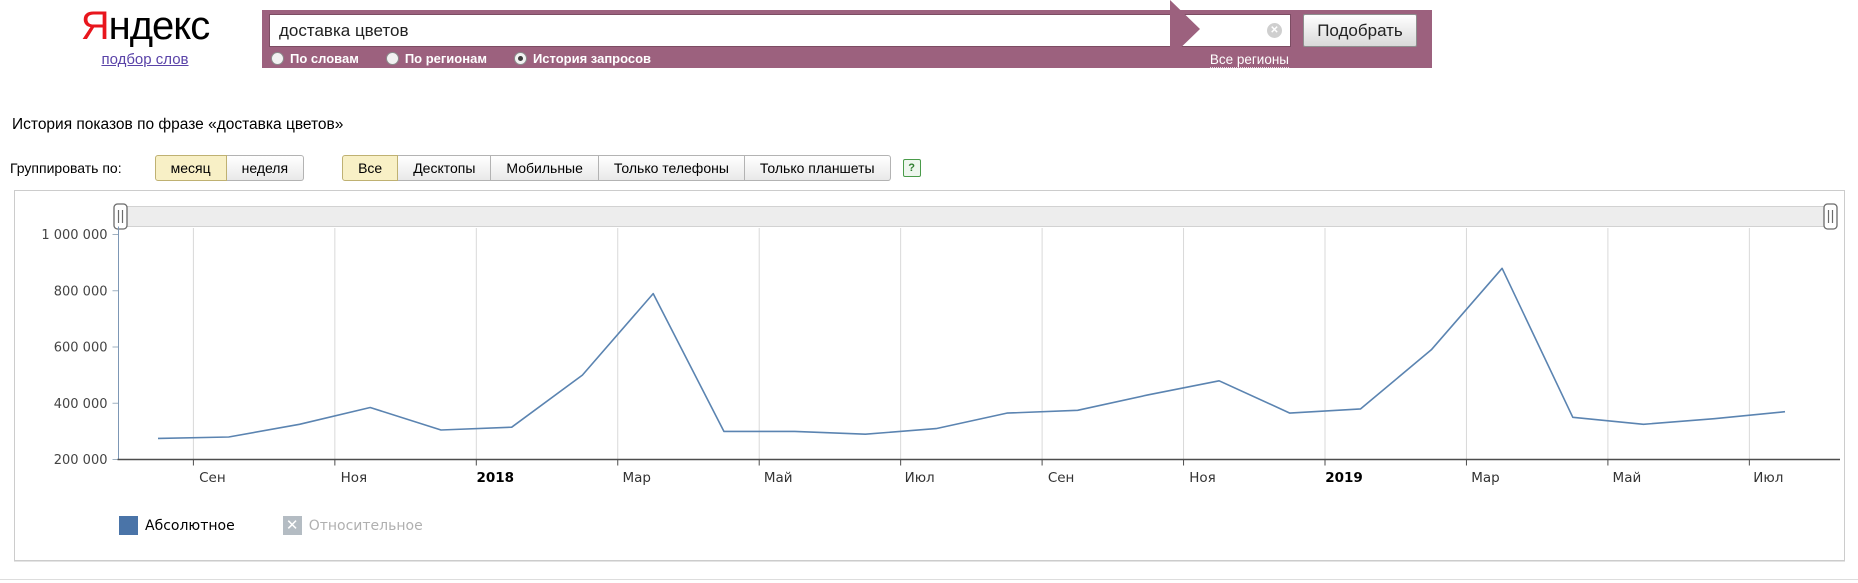 This screenshot has height=583, width=1858. Describe the element at coordinates (436, 58) in the screenshot. I see `mode-by-regions: По регионам` at that location.